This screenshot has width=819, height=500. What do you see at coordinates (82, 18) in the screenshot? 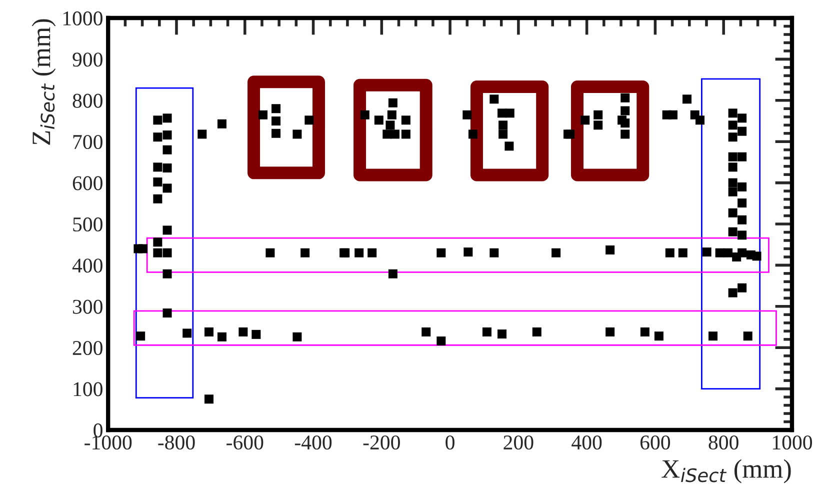
I see `y-tick-label: 1000` at bounding box center [82, 18].